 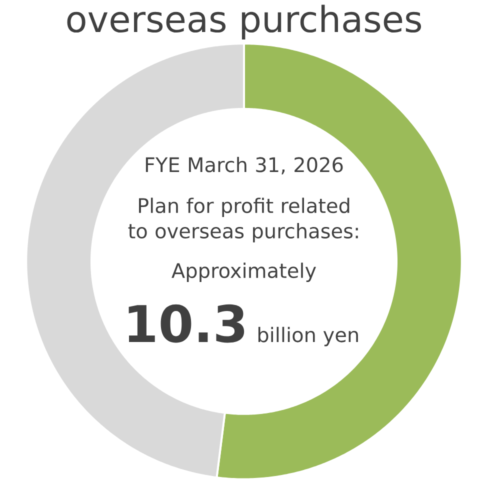 What do you see at coordinates (186, 323) in the screenshot?
I see `text: 10.3` at bounding box center [186, 323].